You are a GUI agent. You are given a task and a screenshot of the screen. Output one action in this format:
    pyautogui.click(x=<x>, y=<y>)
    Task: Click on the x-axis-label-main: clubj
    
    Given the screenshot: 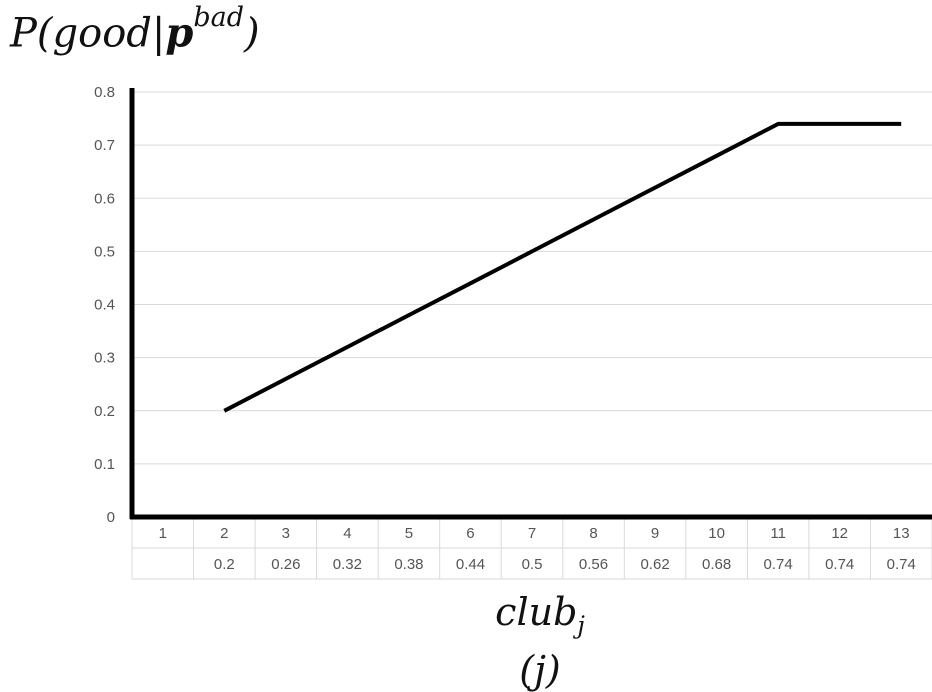 What is the action you would take?
    pyautogui.click(x=540, y=619)
    